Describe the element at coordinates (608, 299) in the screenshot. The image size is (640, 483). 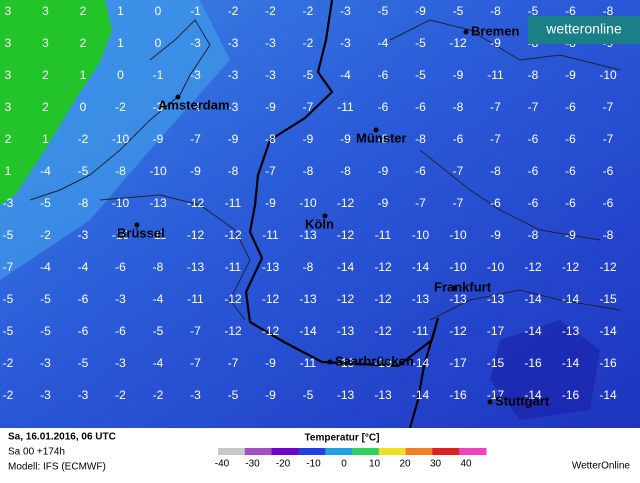
I see `grid-value: -15` at that location.